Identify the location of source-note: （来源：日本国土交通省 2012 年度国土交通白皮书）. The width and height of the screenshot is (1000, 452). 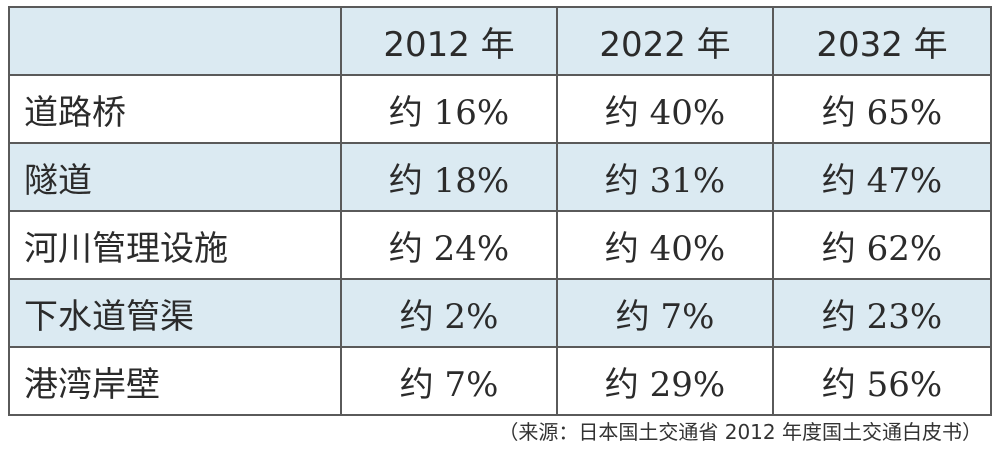
(740, 432).